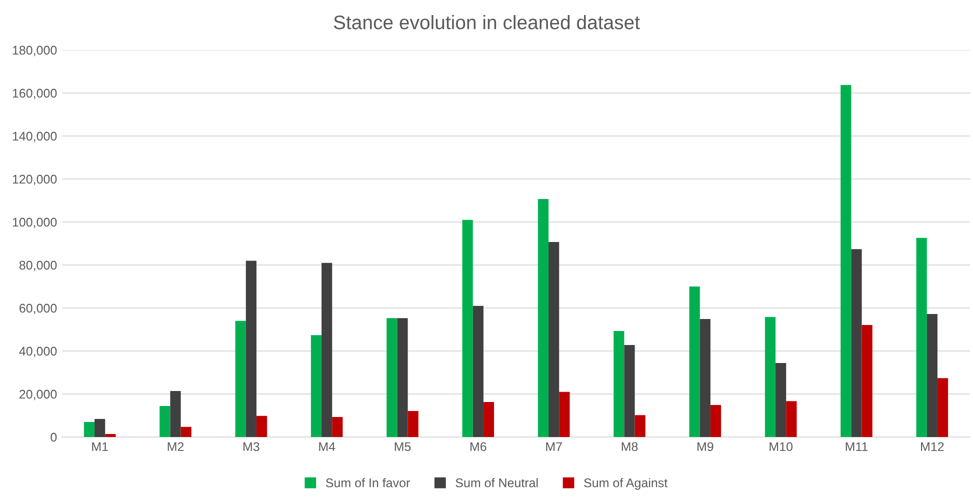  I want to click on y-tick-label: 100,000, so click(34, 223).